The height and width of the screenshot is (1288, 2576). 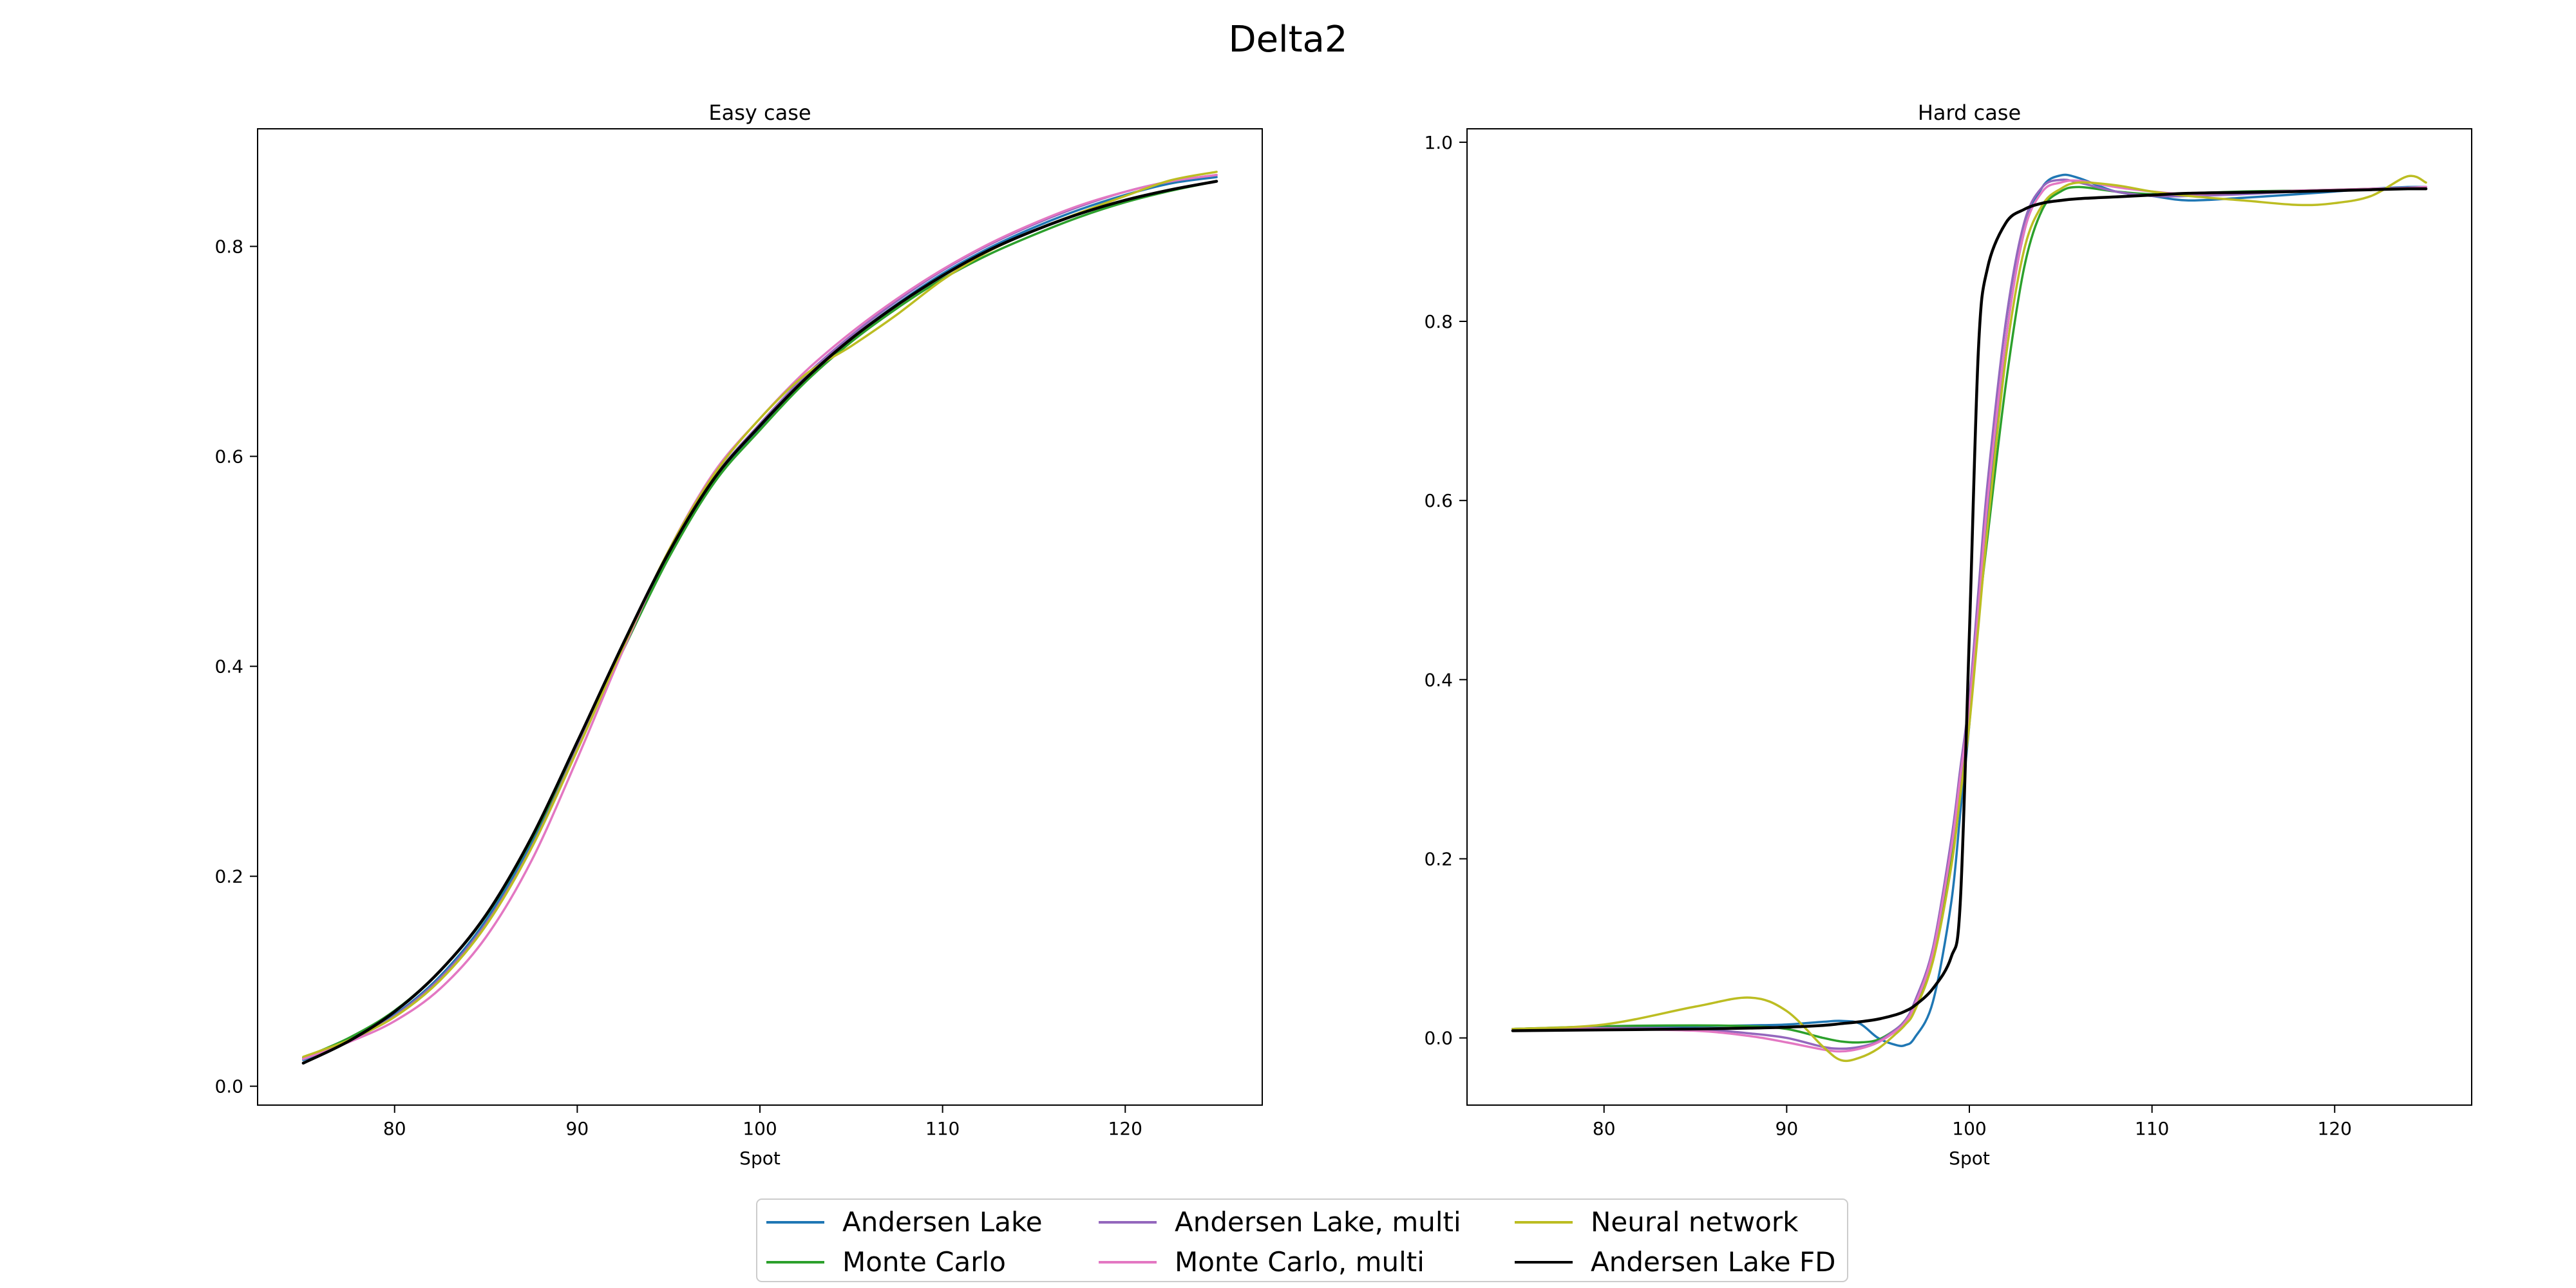 What do you see at coordinates (1969, 1158) in the screenshot?
I see `subplot-hard-x-axis-label: Spot` at bounding box center [1969, 1158].